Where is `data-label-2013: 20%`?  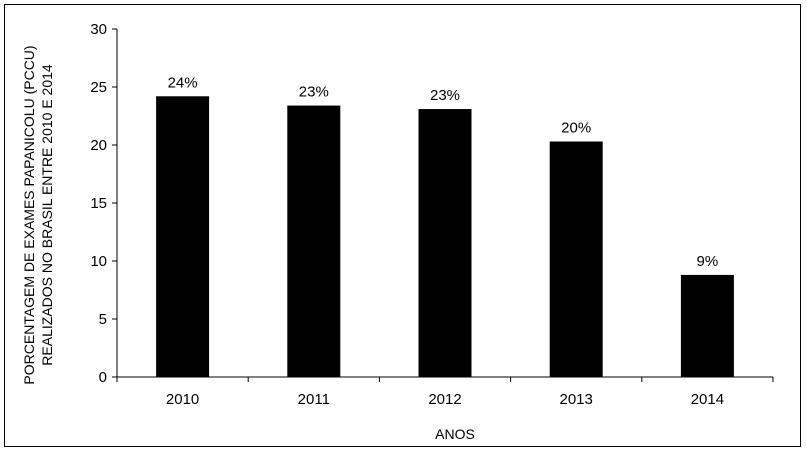 data-label-2013: 20% is located at coordinates (576, 128).